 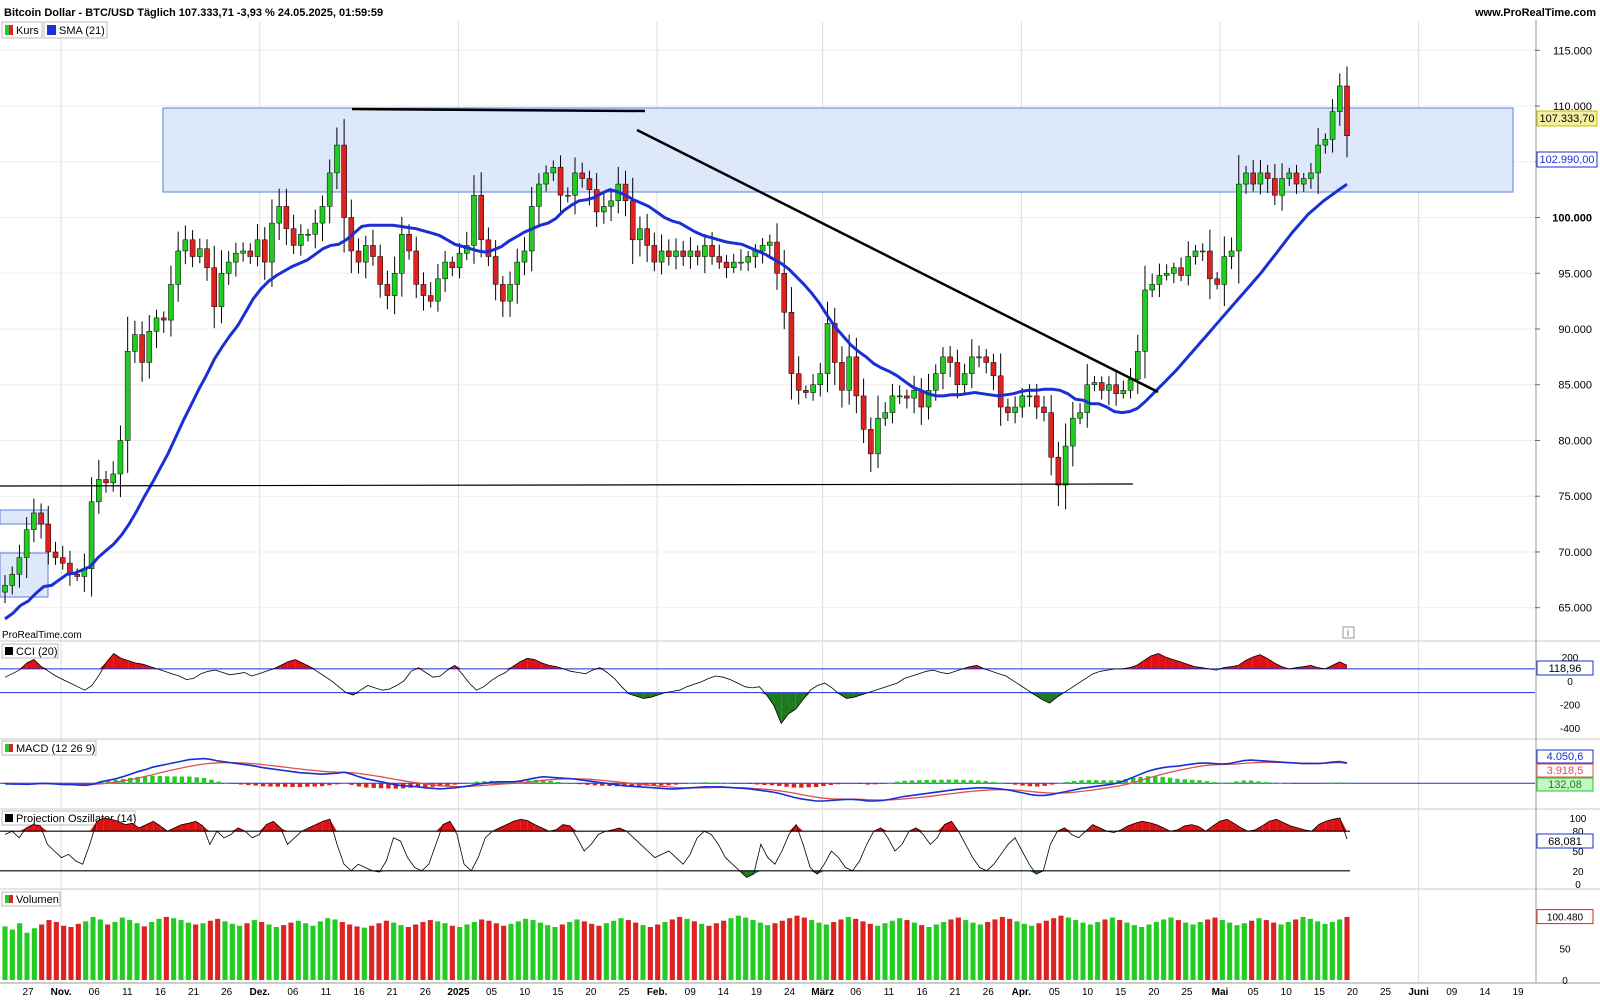 What do you see at coordinates (676, 688) in the screenshot?
I see `cci-line` at bounding box center [676, 688].